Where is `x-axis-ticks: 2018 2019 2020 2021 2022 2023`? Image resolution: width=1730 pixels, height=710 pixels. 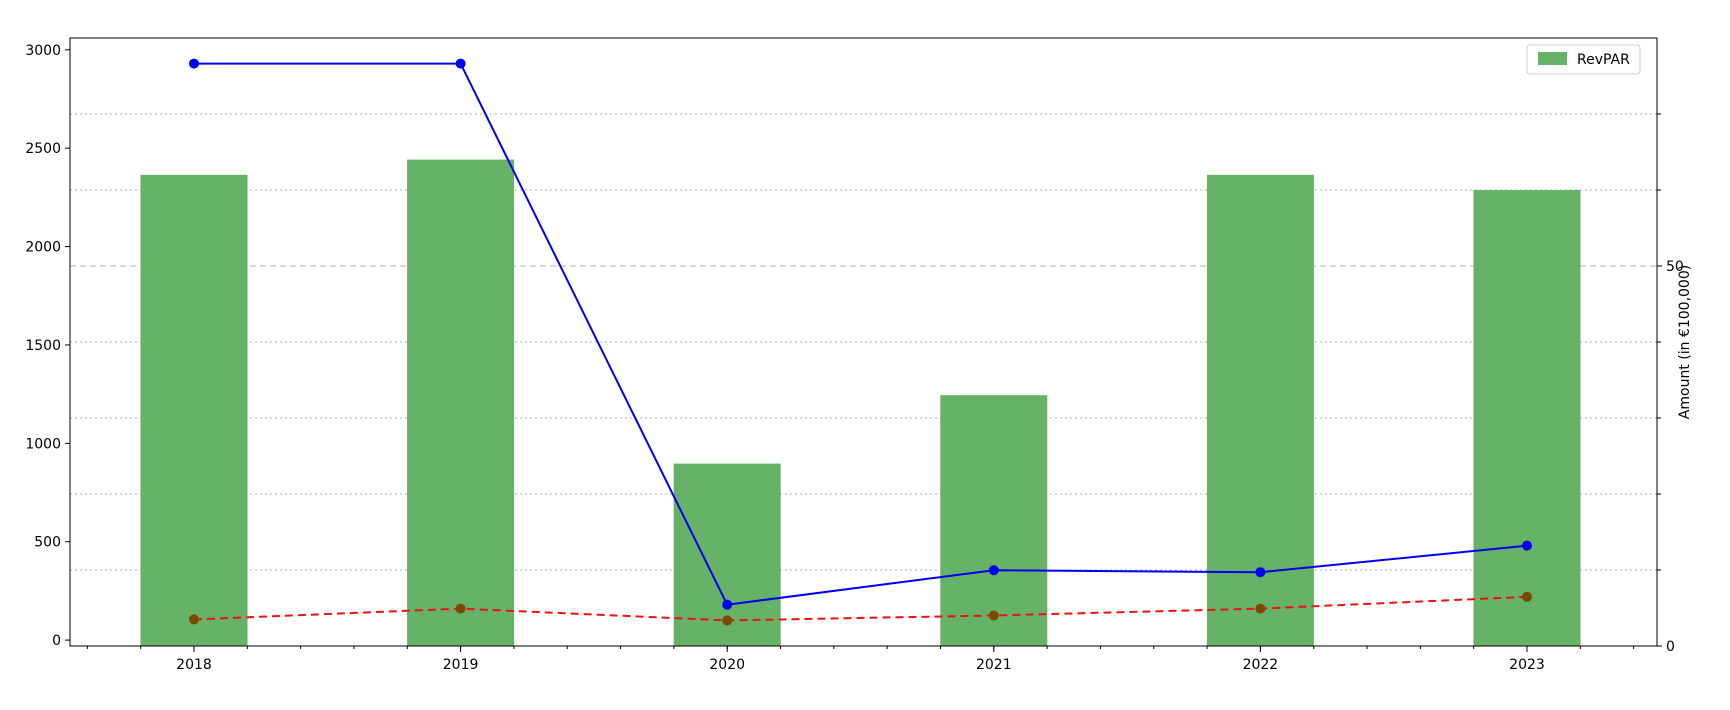 x-axis-ticks: 2018 2019 2020 2021 2022 2023 is located at coordinates (860, 659).